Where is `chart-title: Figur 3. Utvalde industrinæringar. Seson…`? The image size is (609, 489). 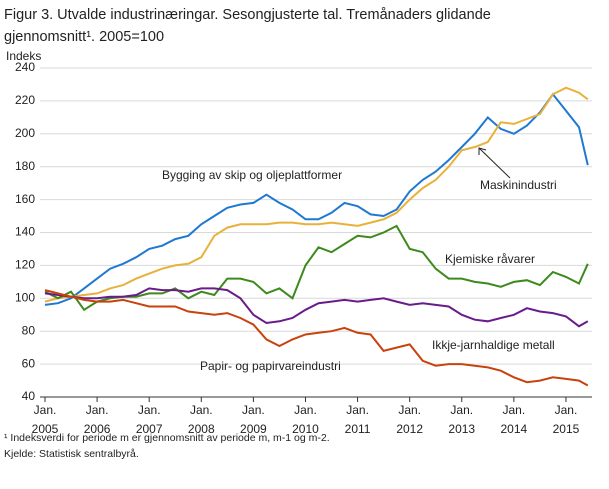
chart-title: Figur 3. Utvalde industrinæringar. Seson… is located at coordinates (247, 15).